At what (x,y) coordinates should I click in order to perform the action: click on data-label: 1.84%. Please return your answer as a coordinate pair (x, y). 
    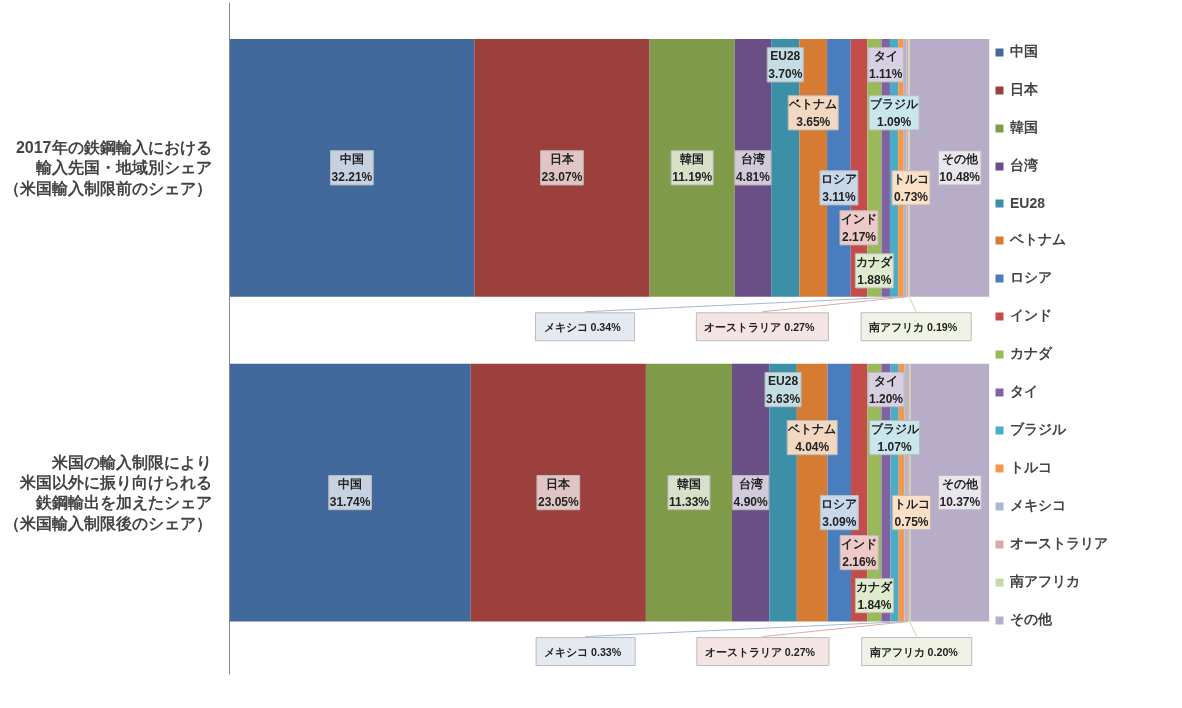
    Looking at the image, I should click on (874, 604).